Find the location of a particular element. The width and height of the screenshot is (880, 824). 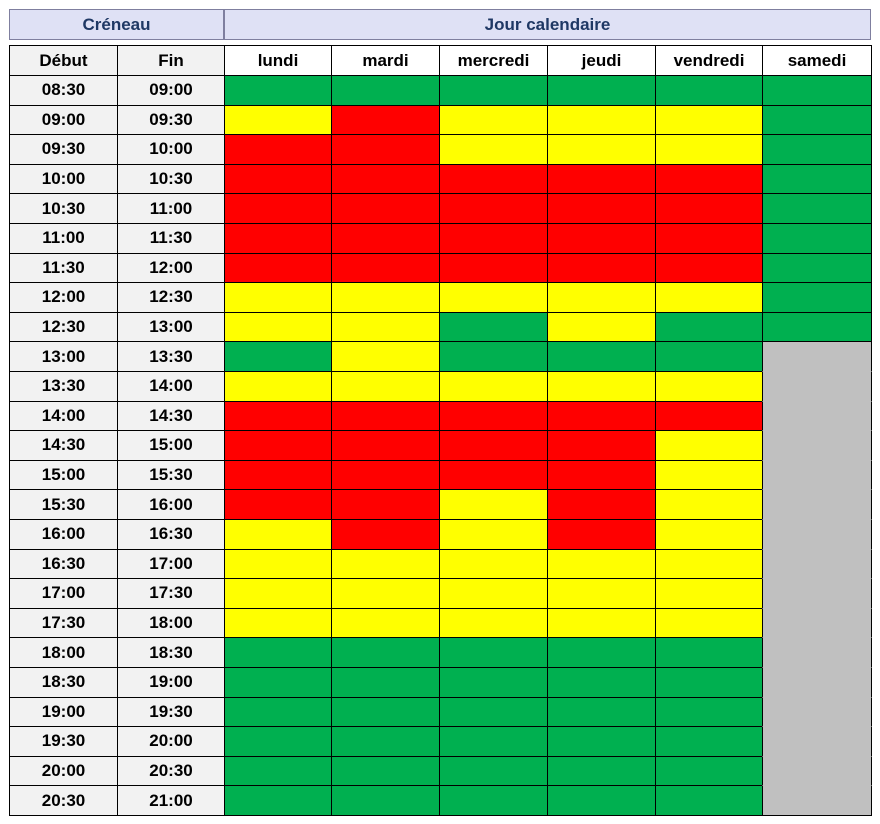

start-time: 08:30 is located at coordinates (63, 90).